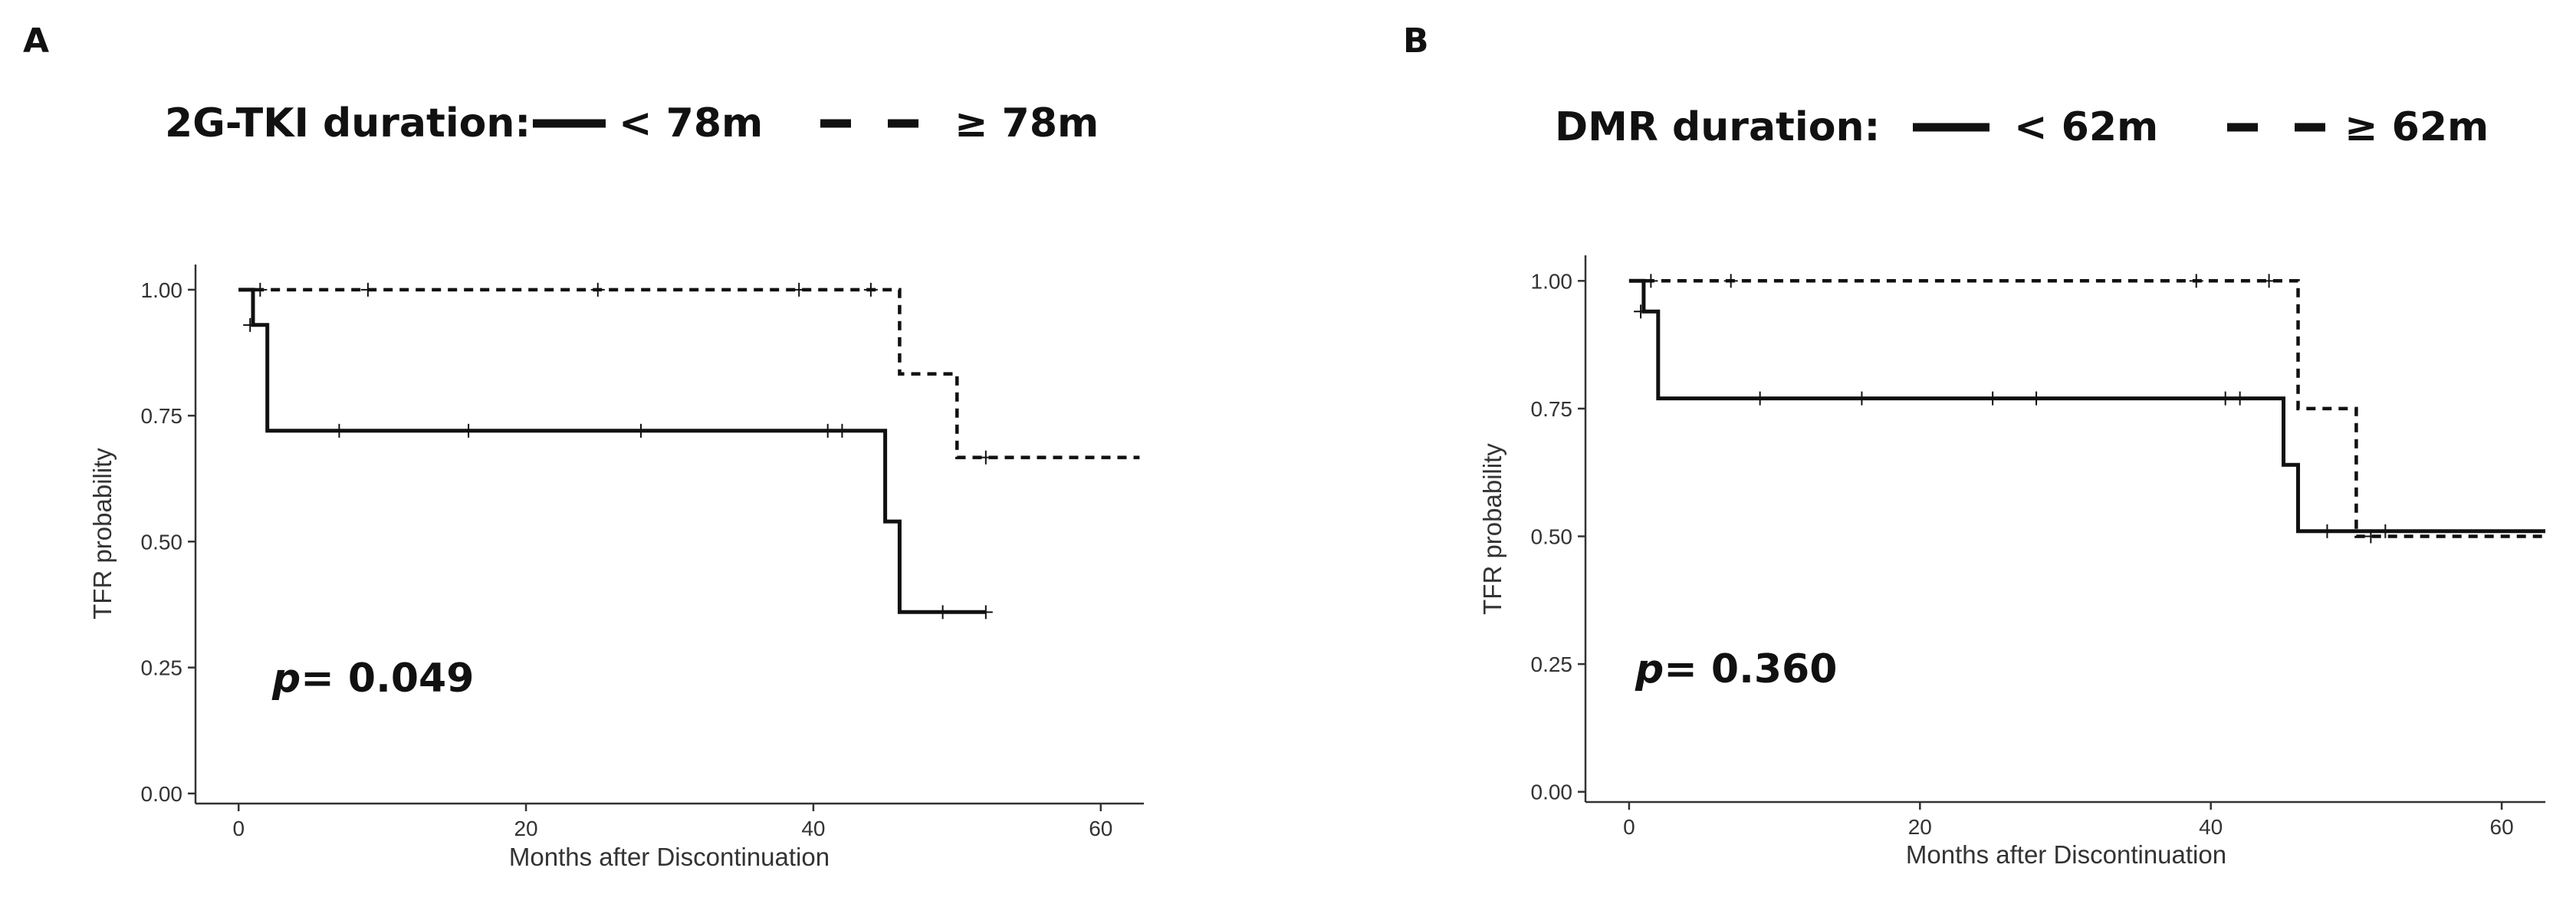 The width and height of the screenshot is (2576, 904). I want to click on legend: 2G-TKI duration: < 78m ≥ 78m, so click(632, 123).